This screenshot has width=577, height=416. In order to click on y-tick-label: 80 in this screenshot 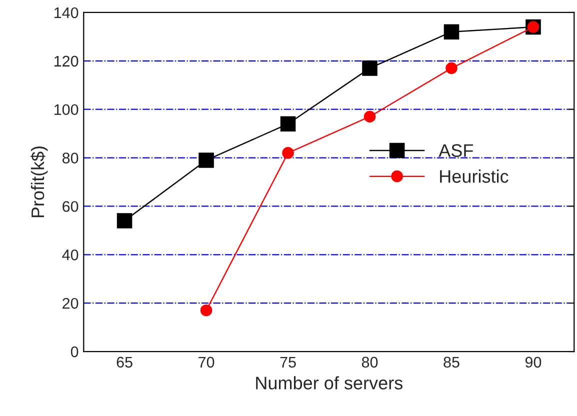, I will do `click(70, 158)`.